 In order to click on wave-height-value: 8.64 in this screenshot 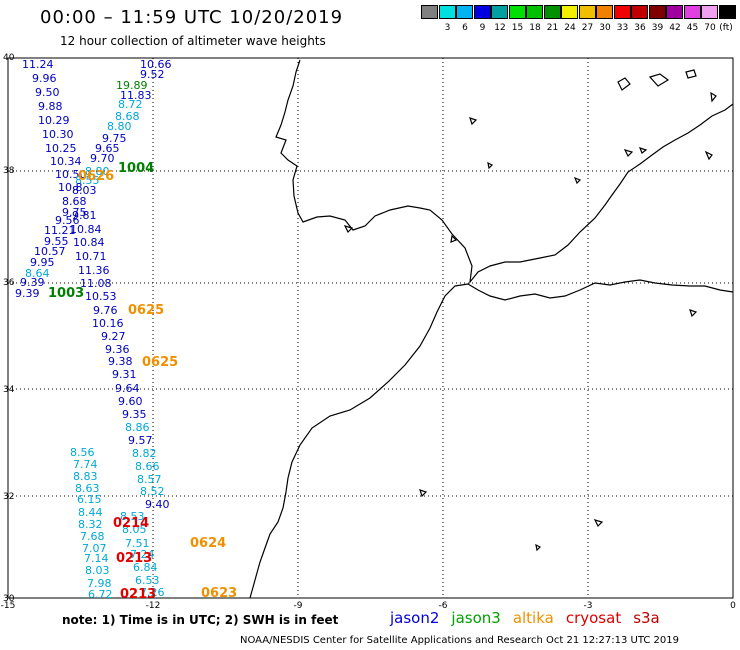, I will do `click(37, 273)`.